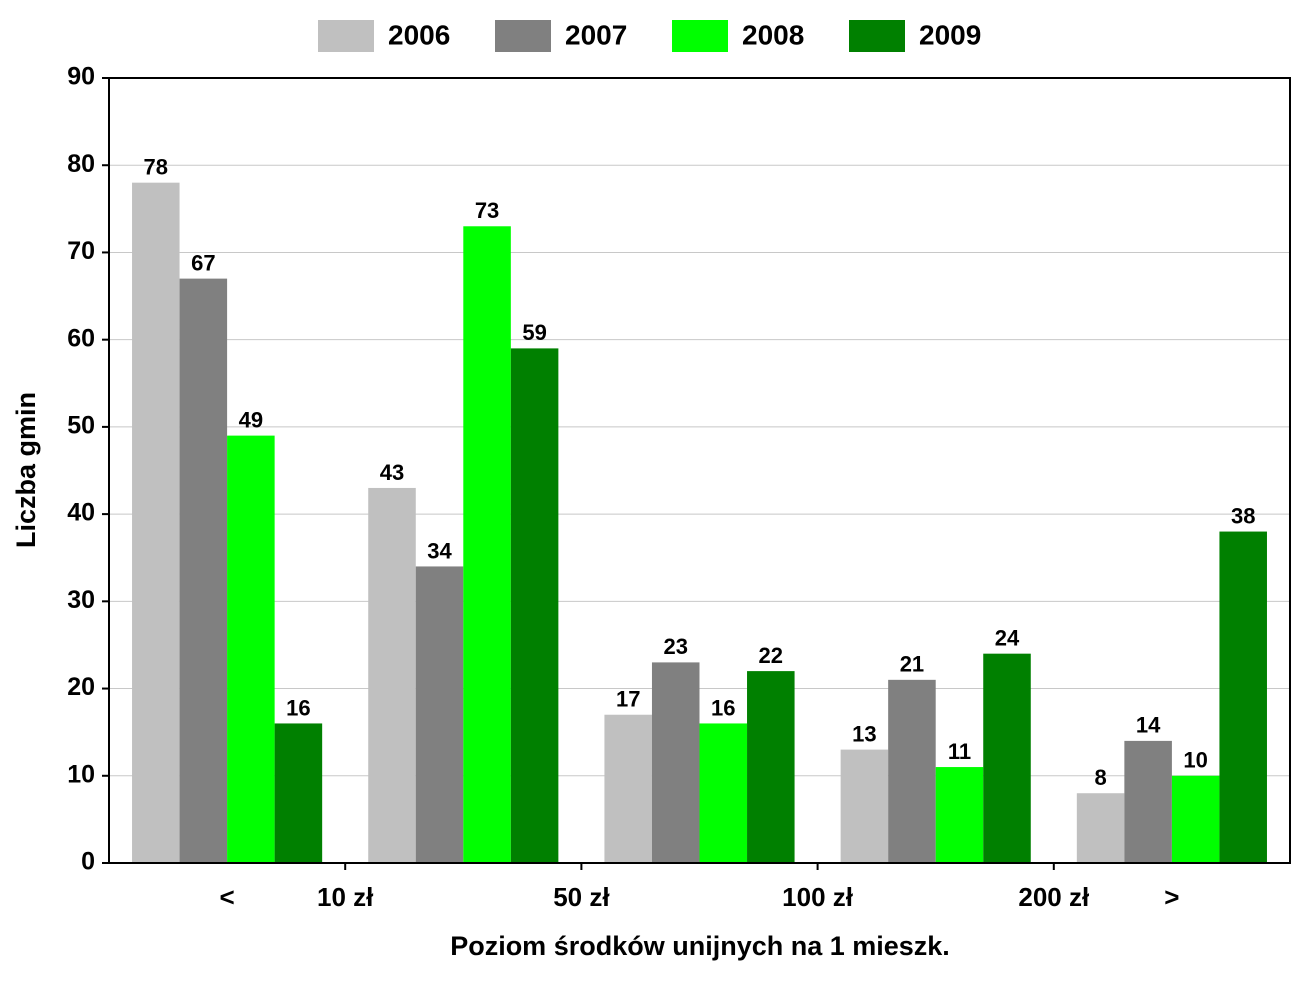  What do you see at coordinates (88, 862) in the screenshot?
I see `y-tick-label: 0` at bounding box center [88, 862].